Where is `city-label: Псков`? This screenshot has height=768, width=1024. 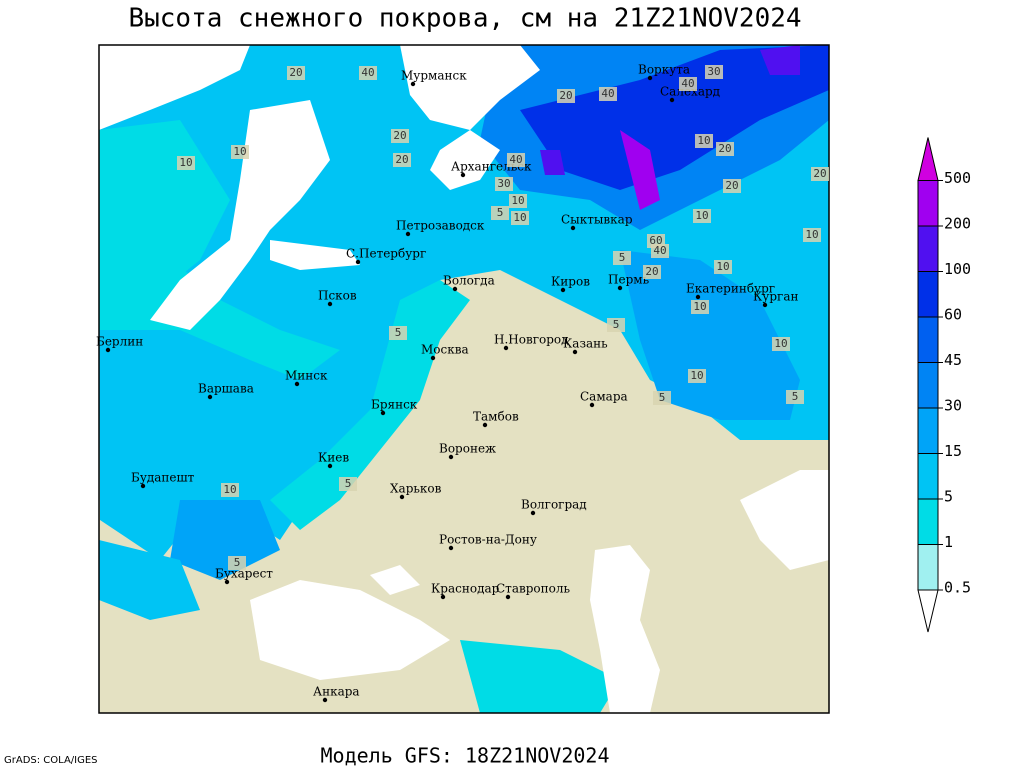 city-label: Псков is located at coordinates (337, 296).